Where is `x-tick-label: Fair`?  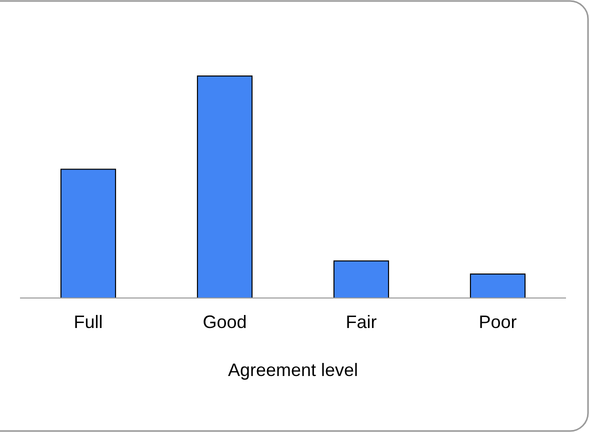
x-tick-label: Fair is located at coordinates (361, 322).